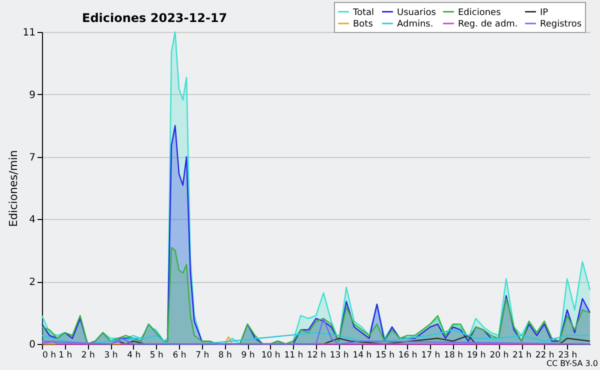 This screenshot has height=370, width=600. I want to click on x-tick-label: 23 h, so click(568, 355).